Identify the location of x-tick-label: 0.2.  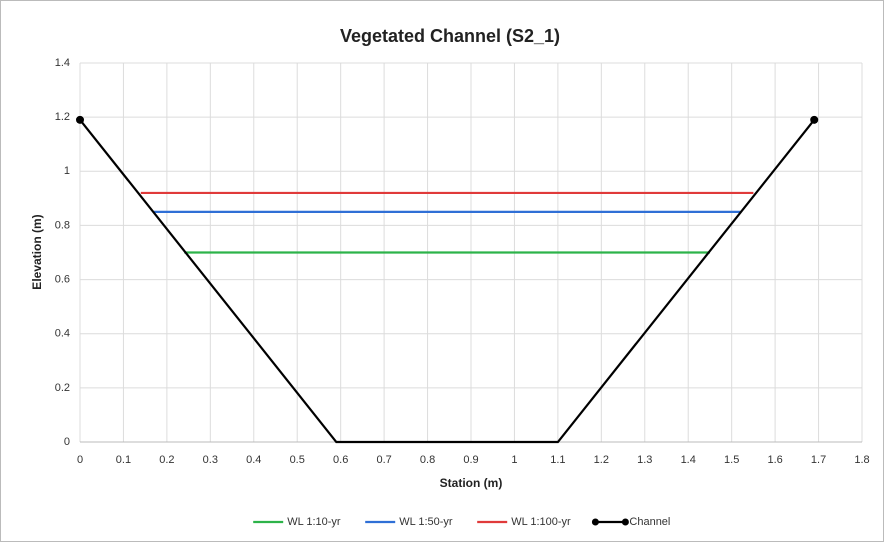
(166, 460).